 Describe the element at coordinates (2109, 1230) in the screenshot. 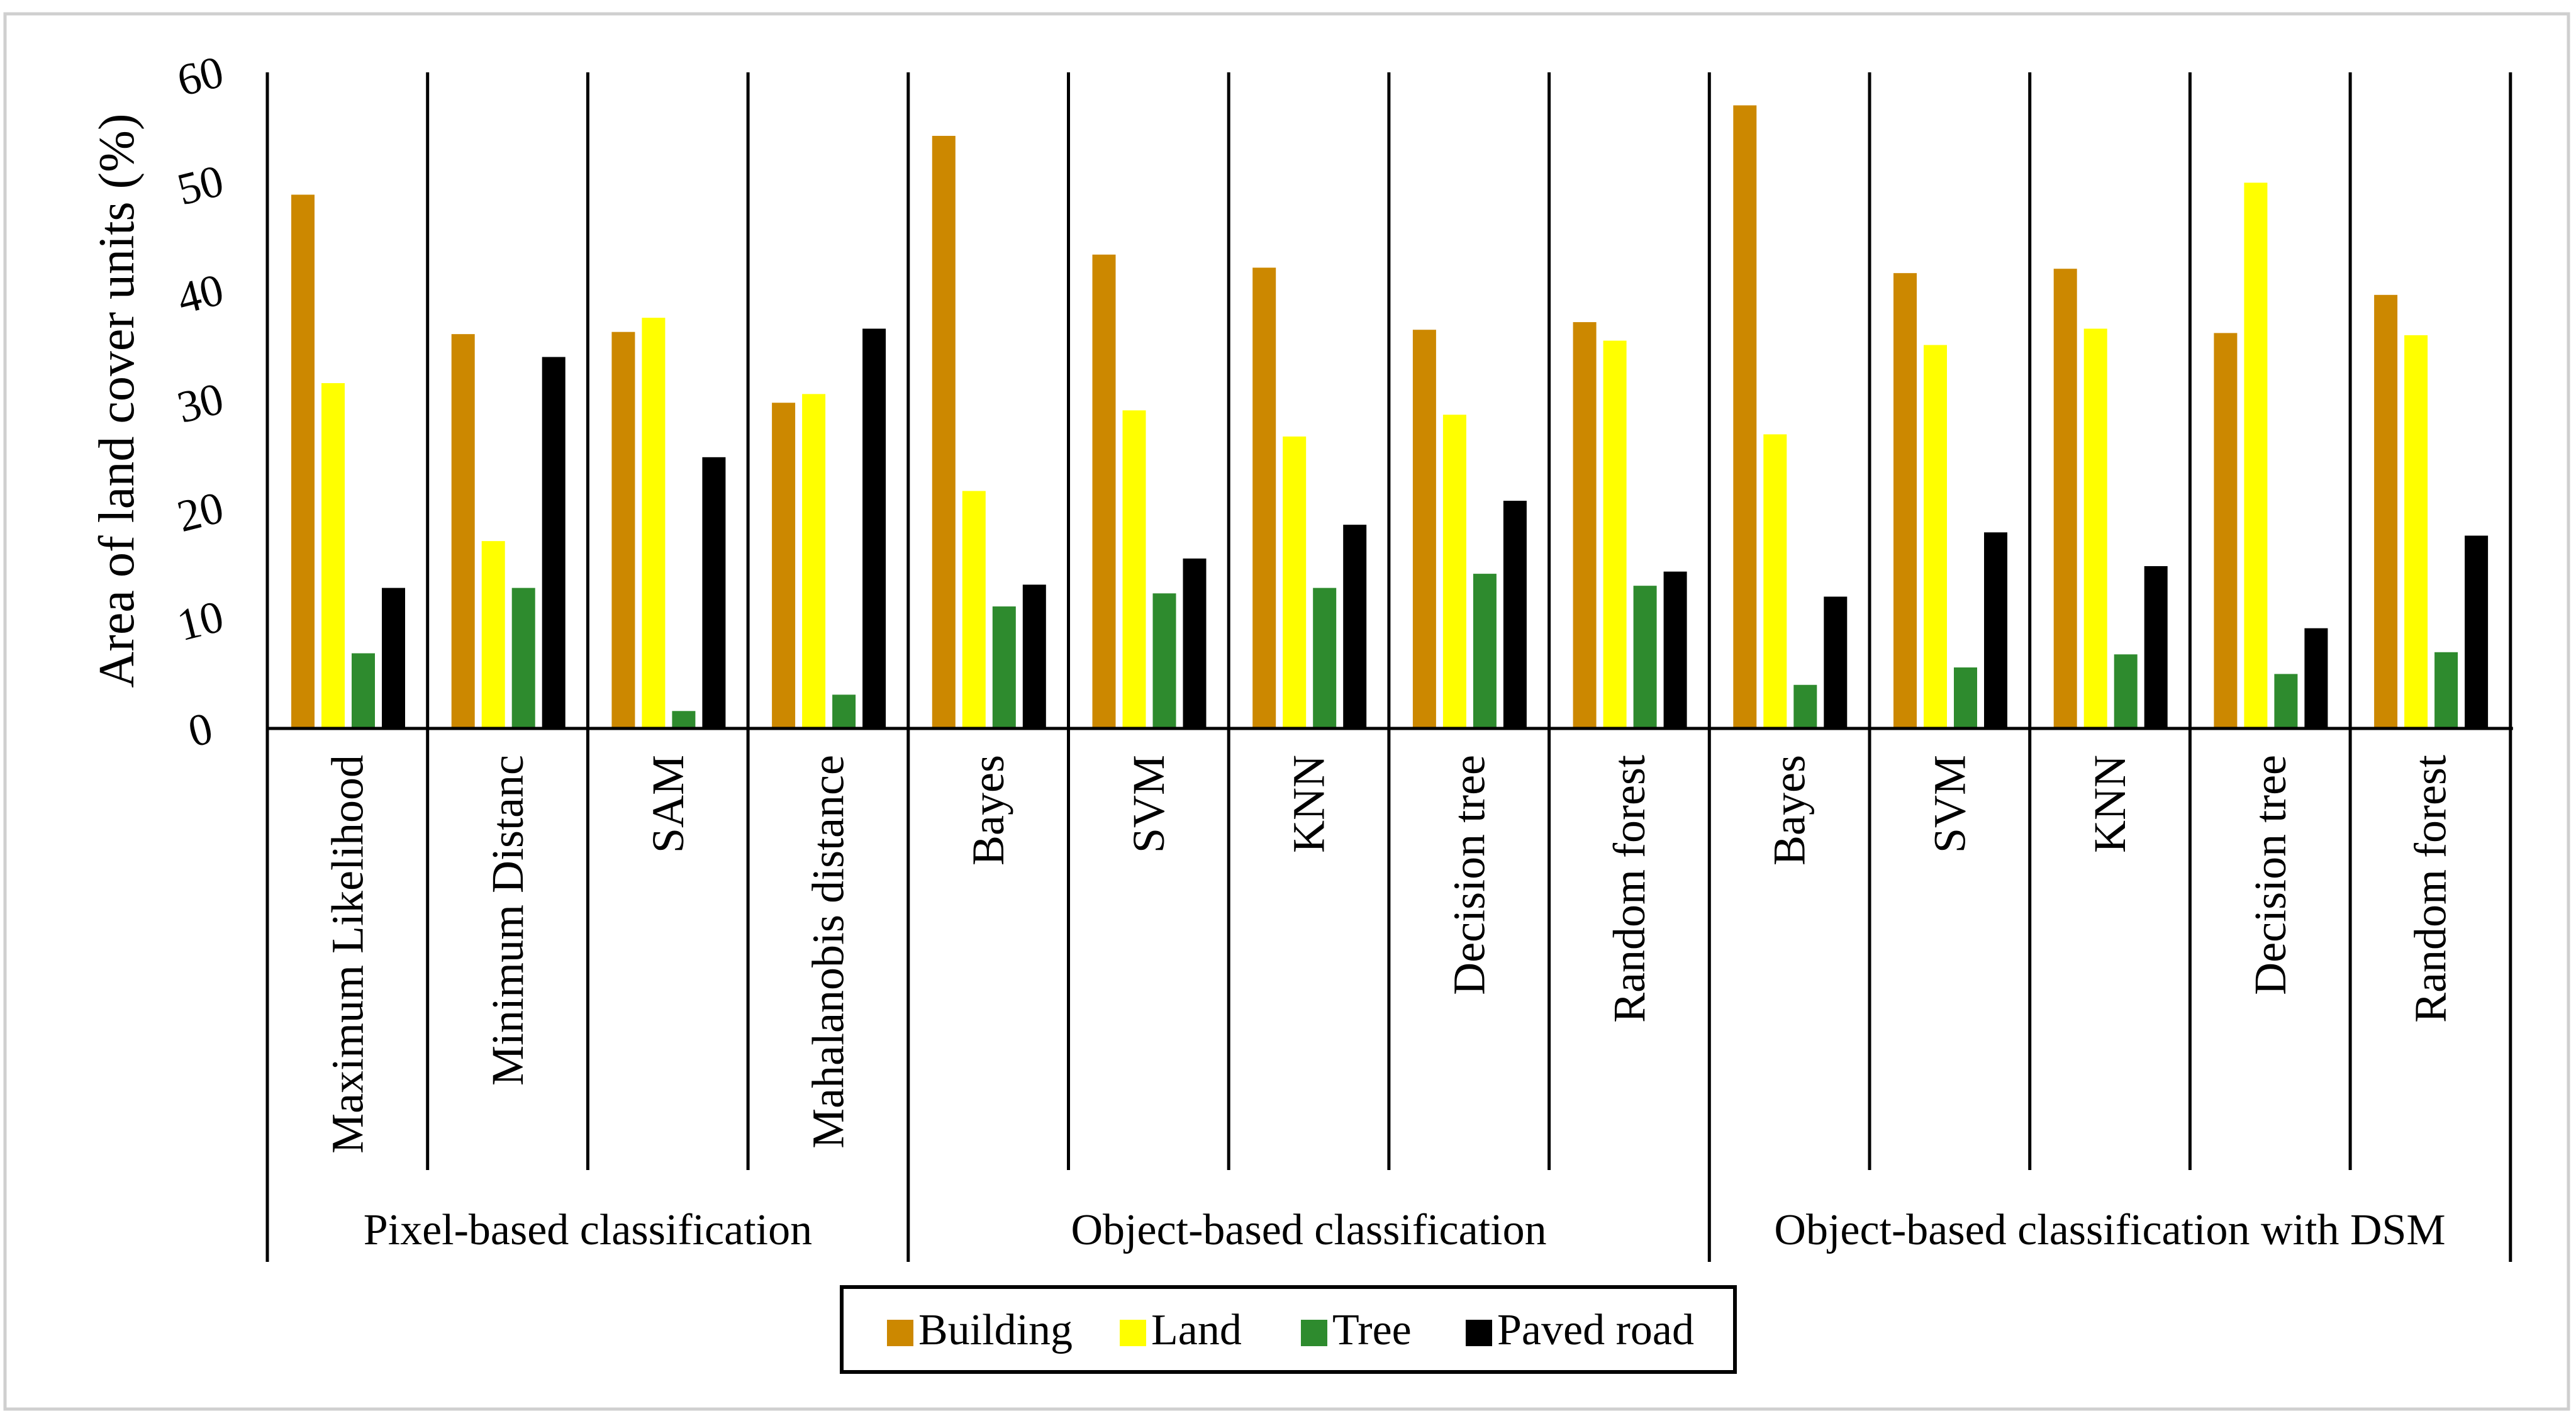

I see `group-label: Object-based classification with DSM` at that location.